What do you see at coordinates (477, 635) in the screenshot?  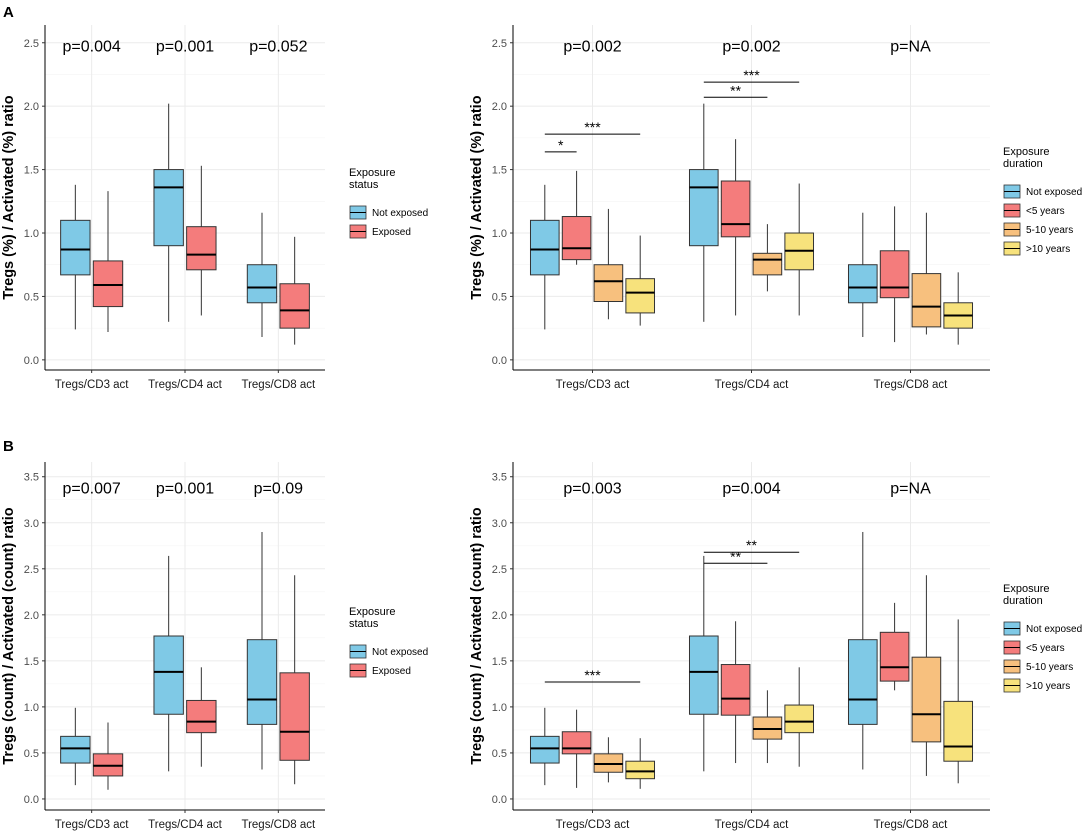 I see `y-axis-title: Tregs (count) / Activated (count) ratio` at bounding box center [477, 635].